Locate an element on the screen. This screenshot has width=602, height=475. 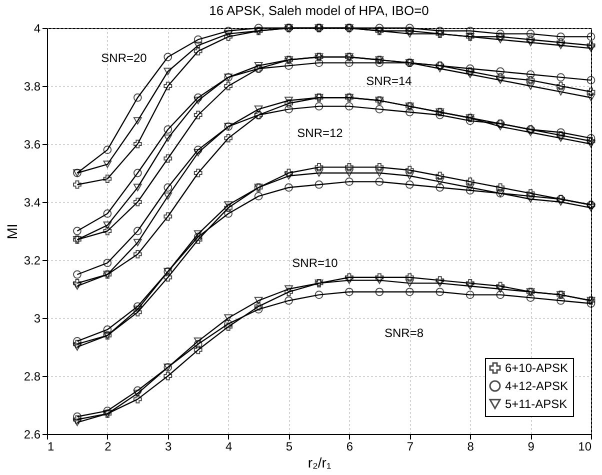
x-axis-title: r₂/r₁ is located at coordinates (320, 462).